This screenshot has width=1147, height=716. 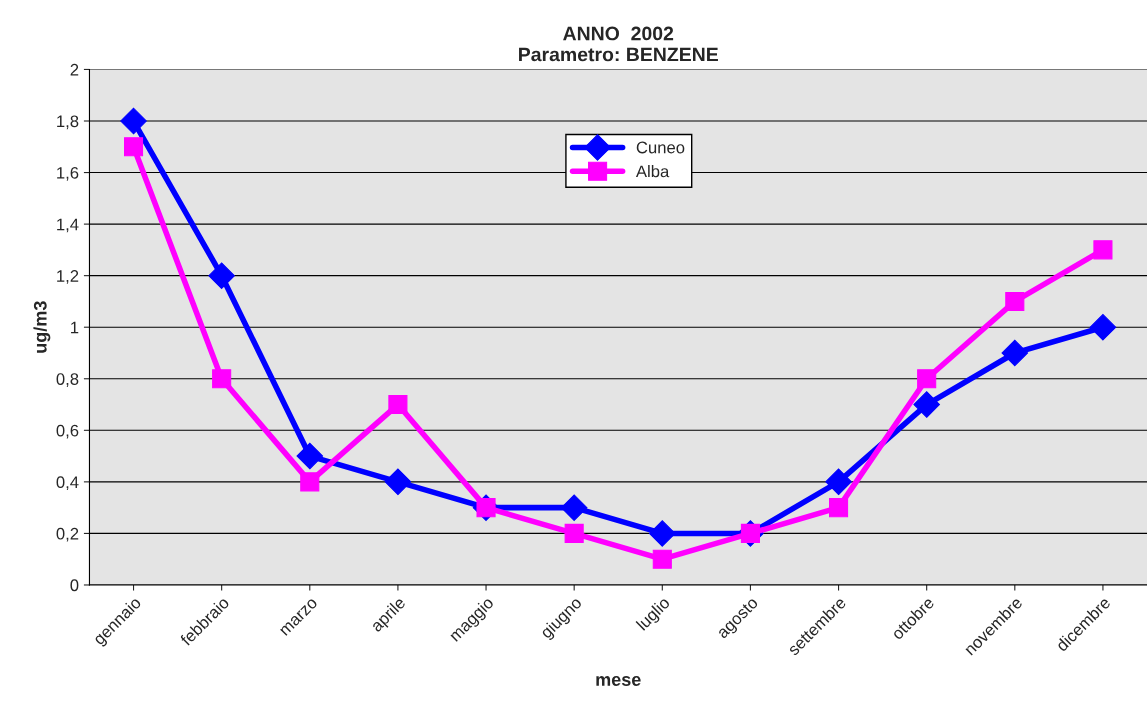 What do you see at coordinates (74, 585) in the screenshot?
I see `y-tick-label: 0` at bounding box center [74, 585].